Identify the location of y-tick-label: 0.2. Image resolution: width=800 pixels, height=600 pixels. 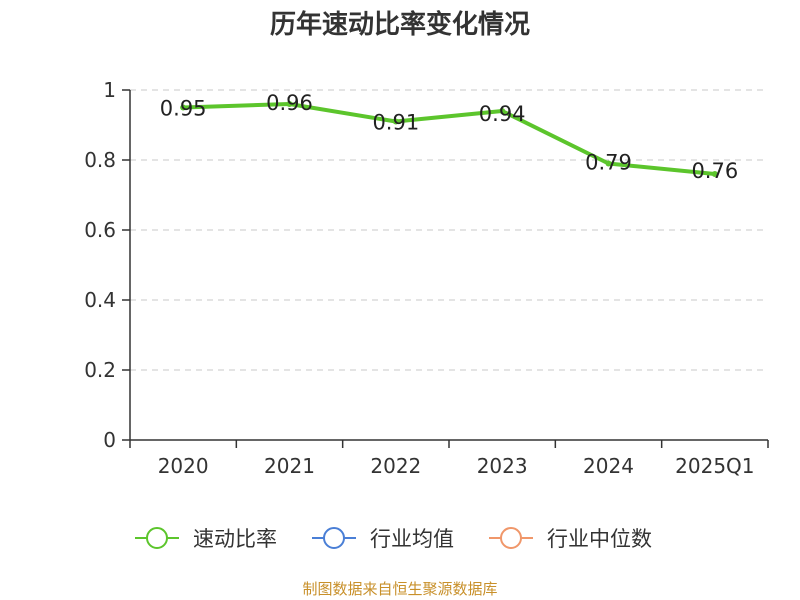
(100, 370).